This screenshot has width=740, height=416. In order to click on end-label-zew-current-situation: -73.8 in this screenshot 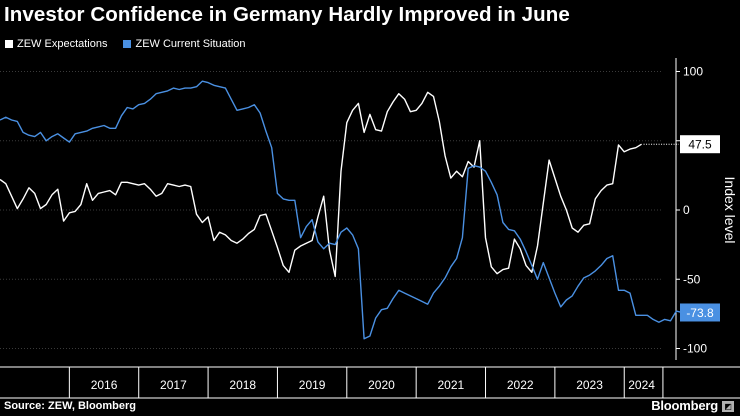, I will do `click(700, 313)`.